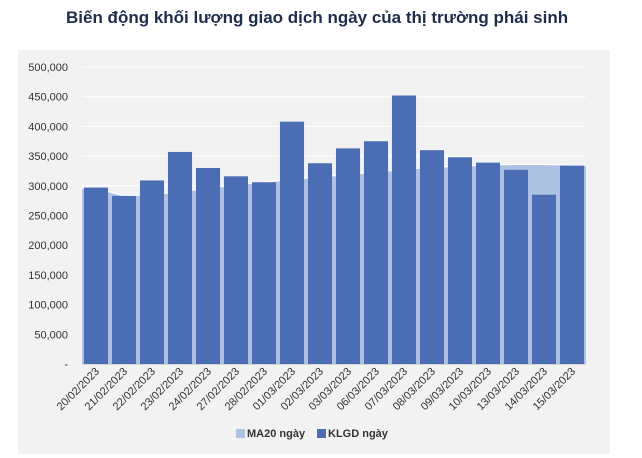  What do you see at coordinates (358, 434) in the screenshot?
I see `legend-label-klgd: KLGD ngày` at bounding box center [358, 434].